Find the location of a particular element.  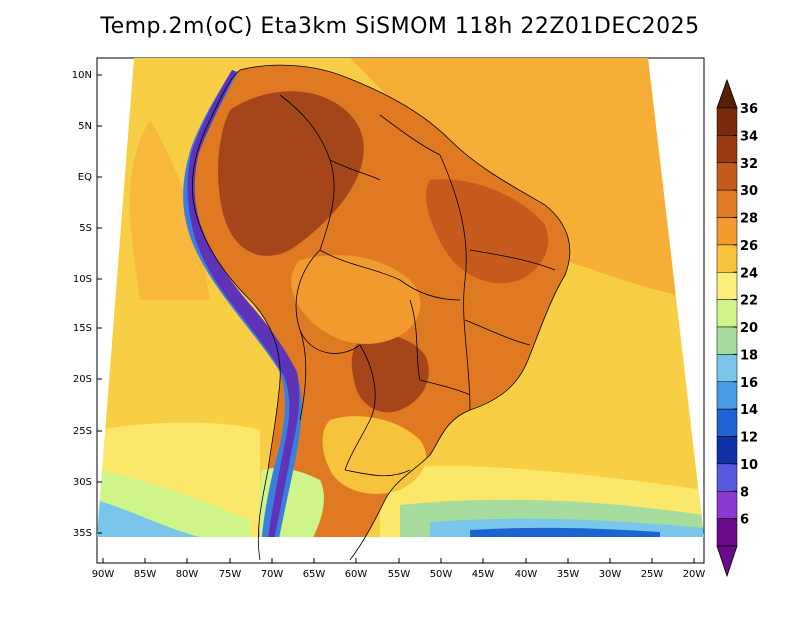

lon-label: 60W is located at coordinates (356, 574).